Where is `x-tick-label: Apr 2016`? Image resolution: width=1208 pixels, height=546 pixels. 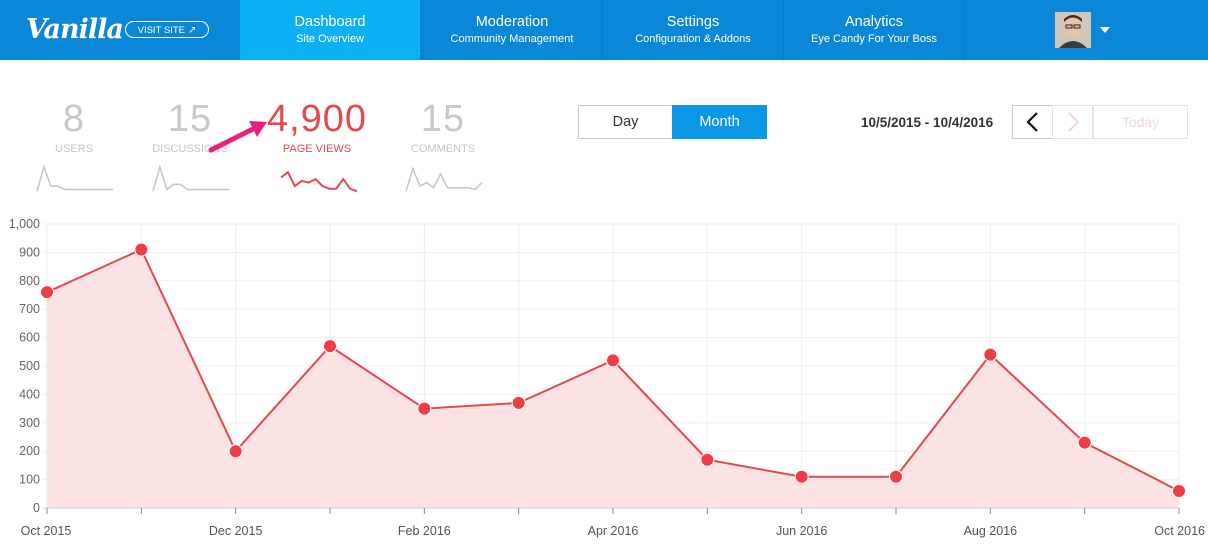 x-tick-label: Apr 2016 is located at coordinates (613, 531).